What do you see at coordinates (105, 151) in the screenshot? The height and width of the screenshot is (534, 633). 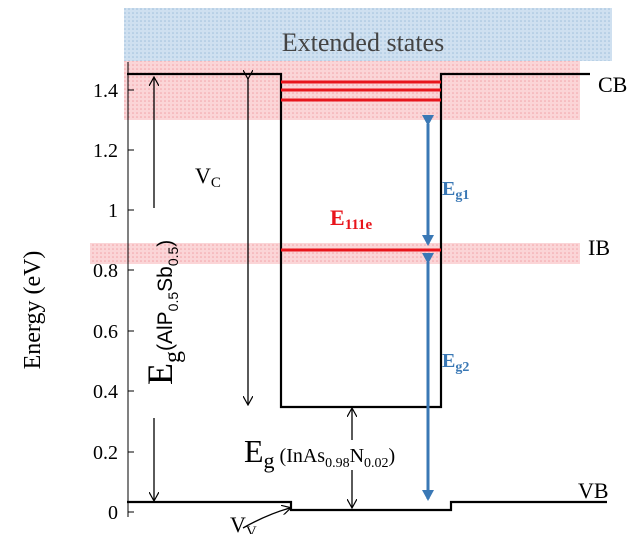 I see `y-tick-label: 1.2` at bounding box center [105, 151].